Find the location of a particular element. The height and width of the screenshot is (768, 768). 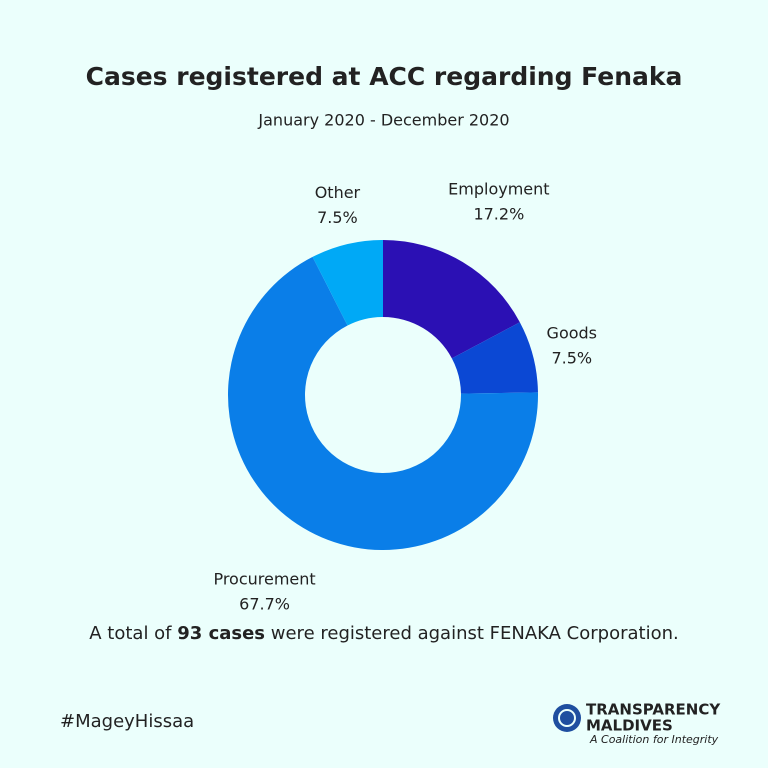

slice-label: Goods is located at coordinates (572, 333).